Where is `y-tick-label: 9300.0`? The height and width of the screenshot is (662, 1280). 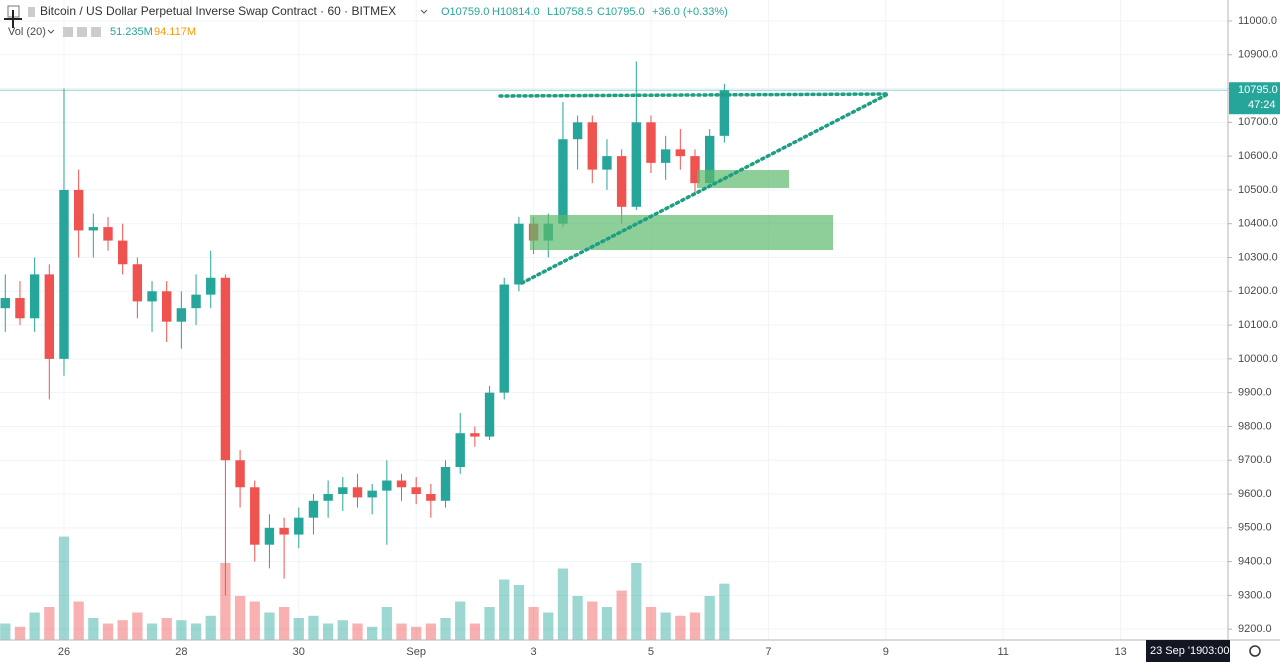
y-tick-label: 9300.0 is located at coordinates (1255, 595).